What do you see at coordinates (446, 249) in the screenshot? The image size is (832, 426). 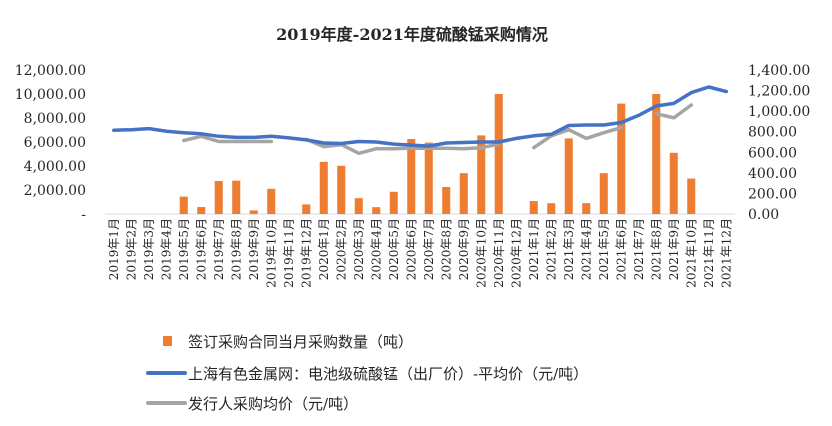 I see `x-tick-label: 2020年8月` at bounding box center [446, 249].